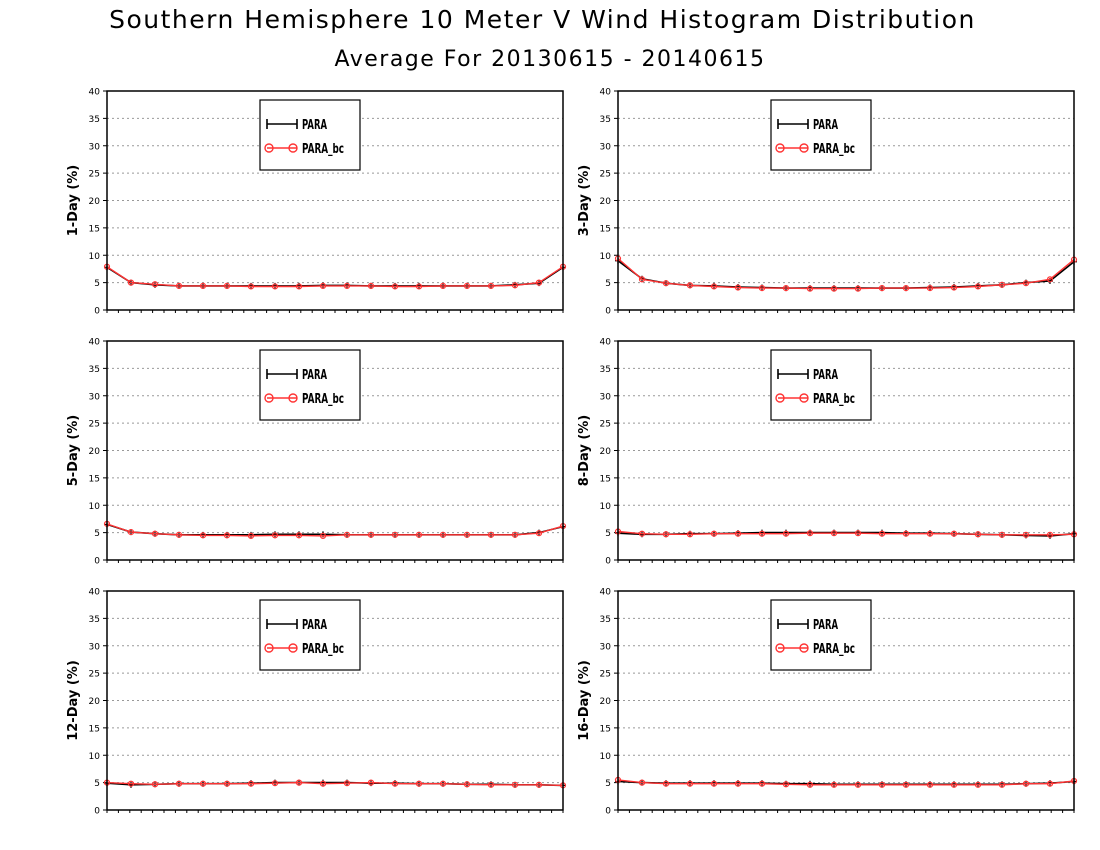 Image resolution: width=1100 pixels, height=850 pixels. I want to click on chart-panel-6: 0 5 10 15 20 25 30 35 40 16-Day (%) PARA PARA_bc, so click(827, 702).